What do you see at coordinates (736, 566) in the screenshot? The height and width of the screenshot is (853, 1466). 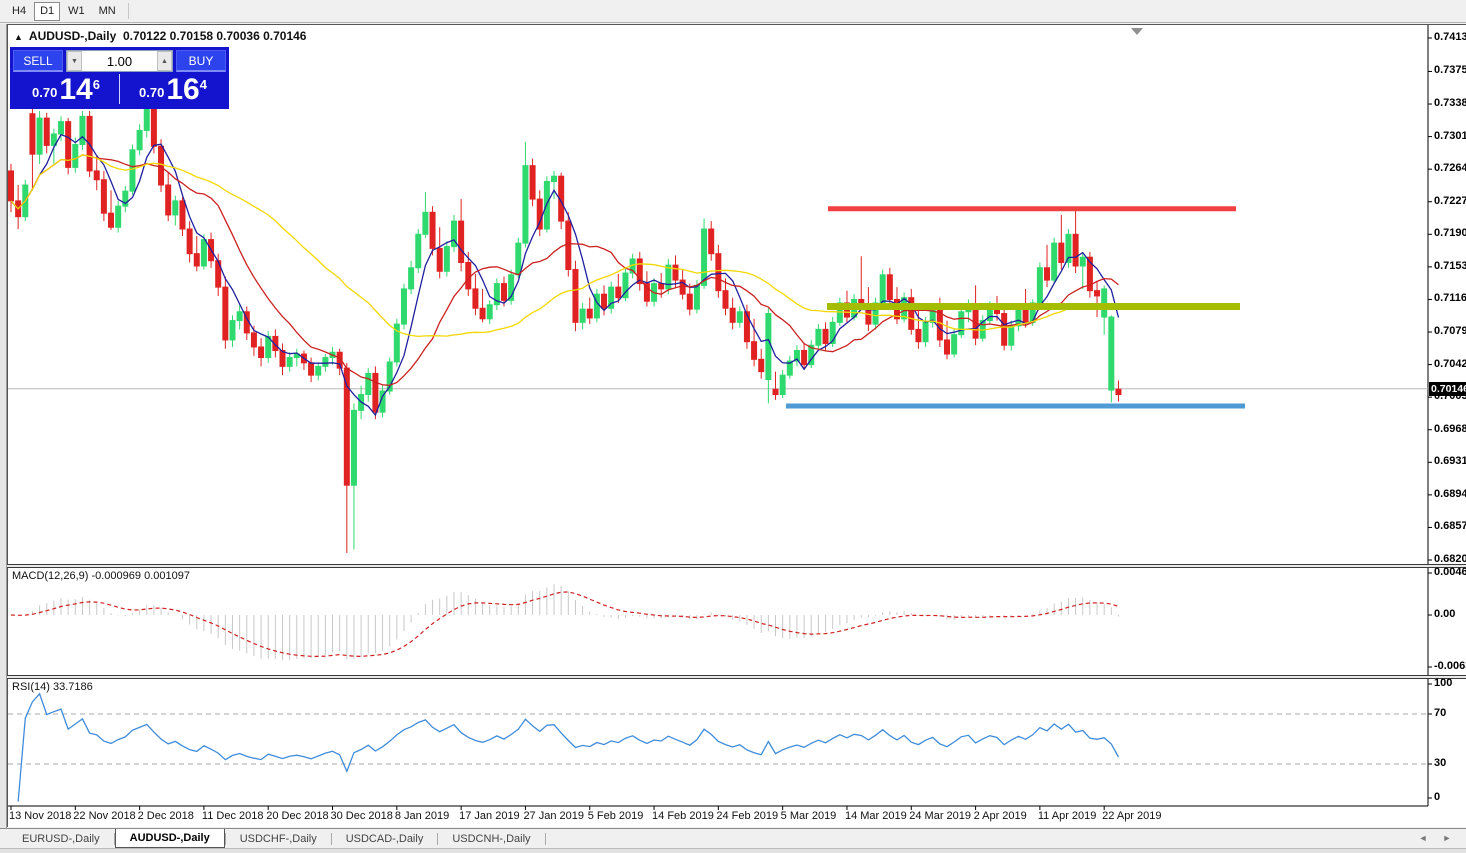 I see `macd-pane-splitter` at bounding box center [736, 566].